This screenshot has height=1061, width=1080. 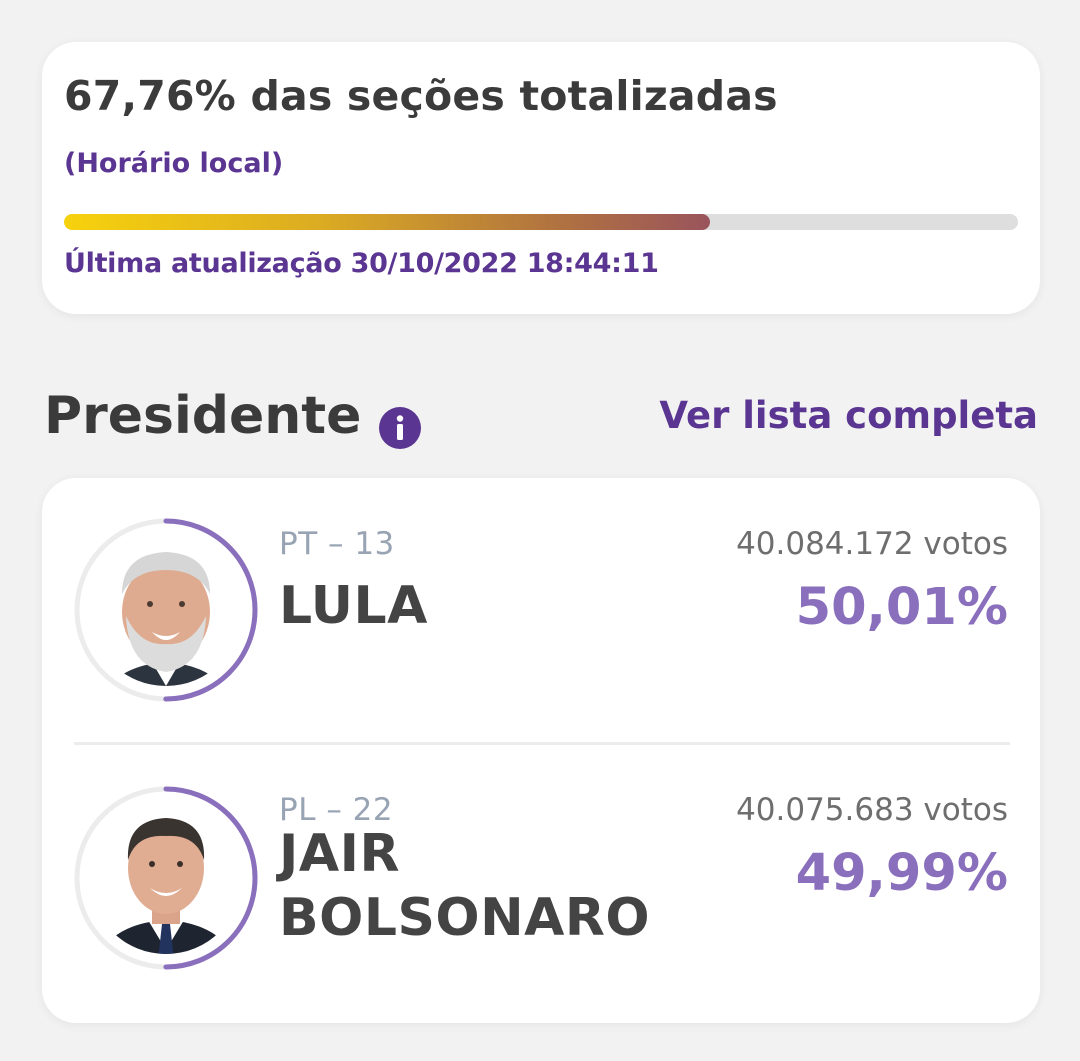 What do you see at coordinates (901, 607) in the screenshot?
I see `vote-percentage: 50,01%` at bounding box center [901, 607].